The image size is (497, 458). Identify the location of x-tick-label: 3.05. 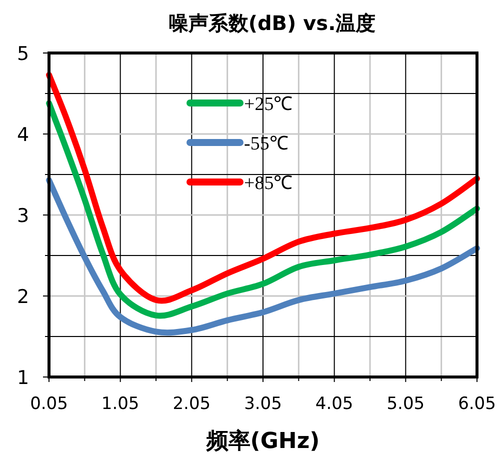
(263, 404).